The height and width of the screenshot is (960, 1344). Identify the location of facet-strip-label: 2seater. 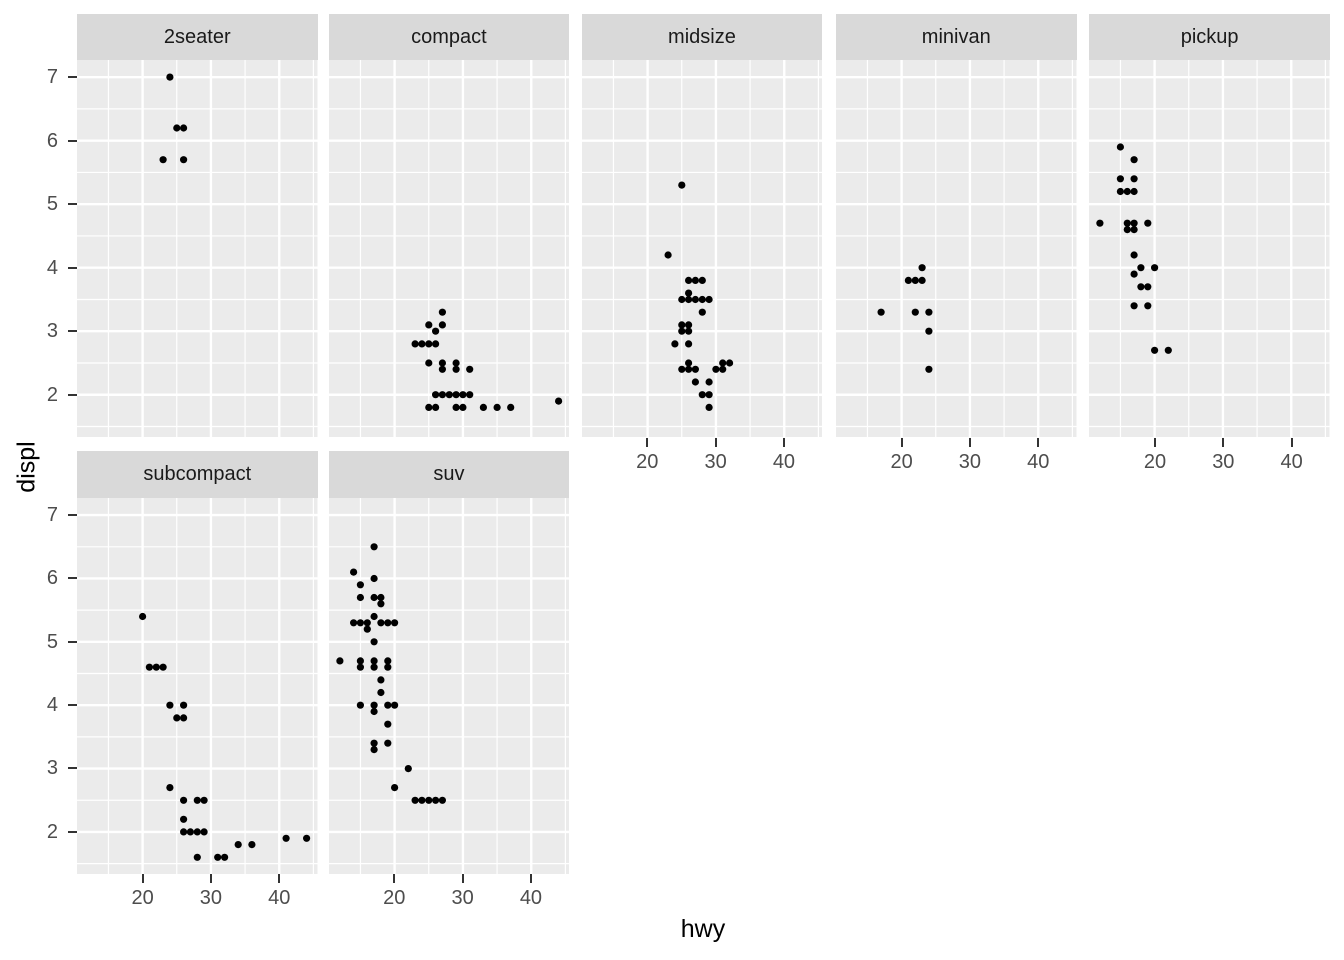
(197, 36).